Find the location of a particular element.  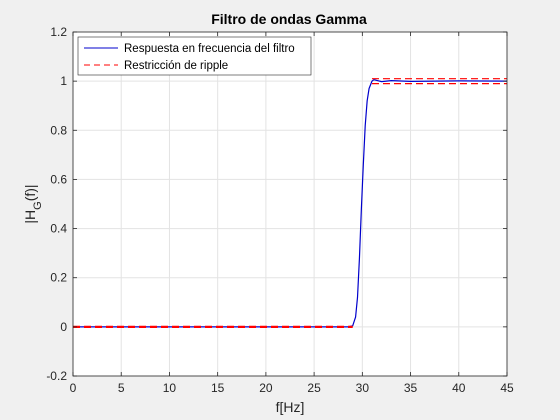

y-axis-label-subscript: G is located at coordinates (38, 205).